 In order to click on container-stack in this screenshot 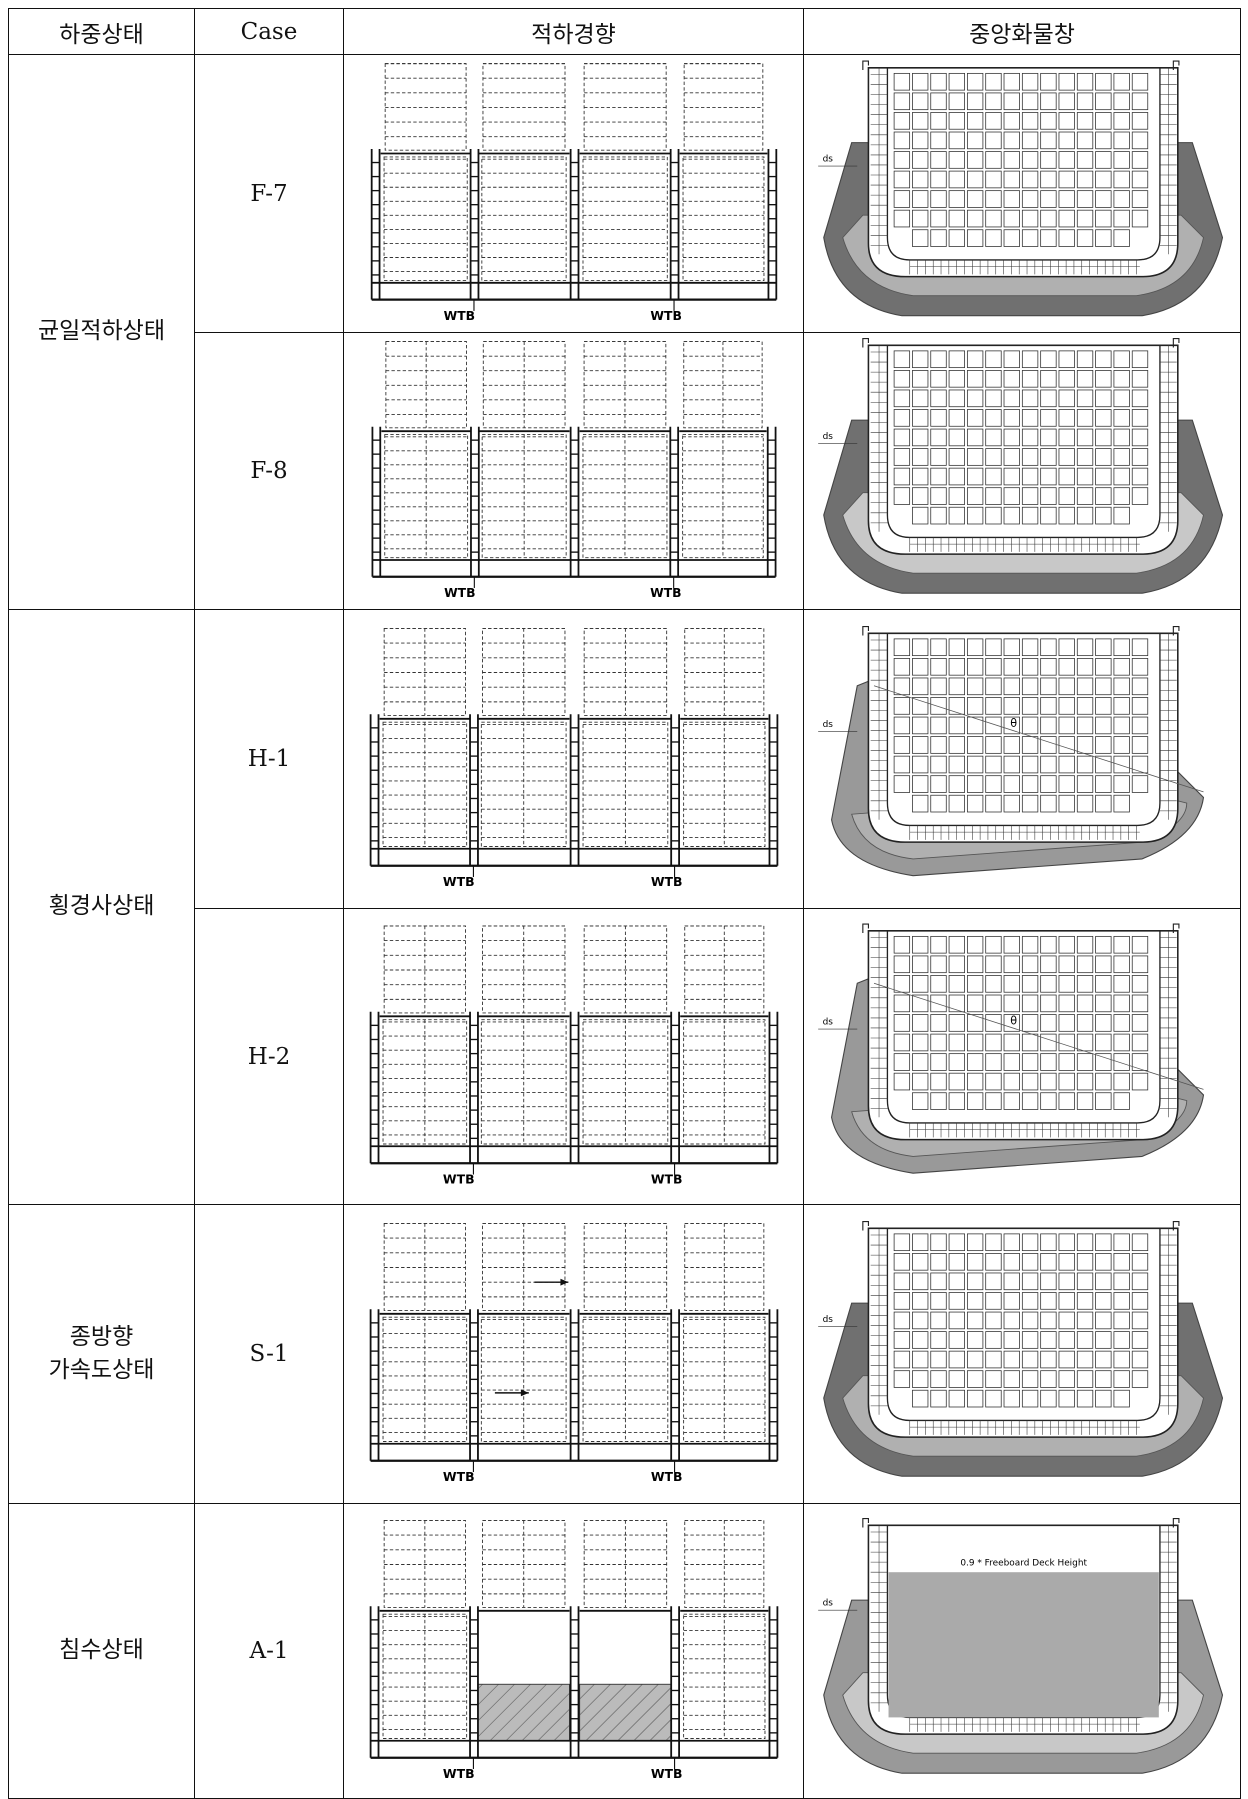, I will do `click(523, 106)`.